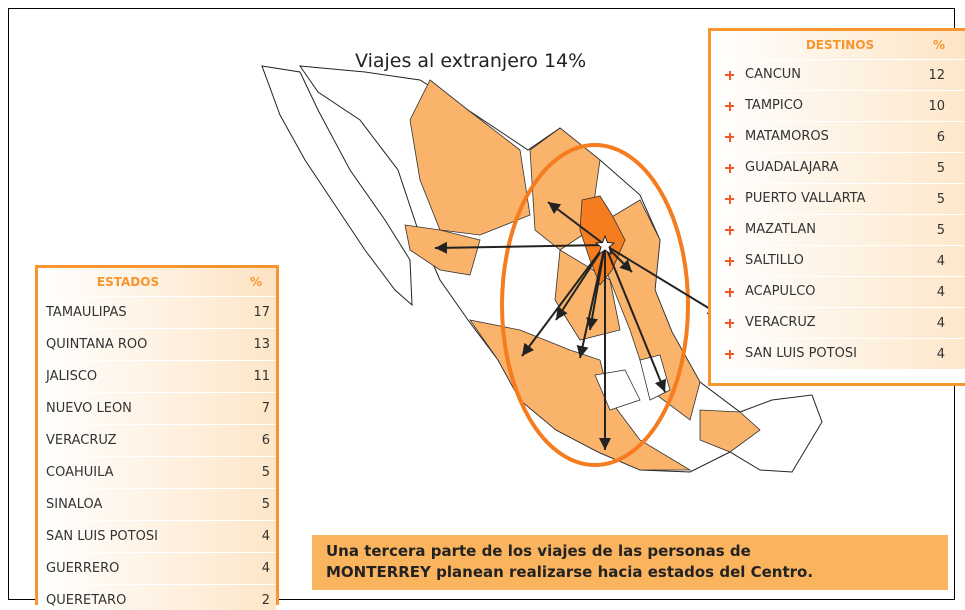 The image size is (965, 610). Describe the element at coordinates (157, 472) in the screenshot. I see `table-row: COAHUILA 5` at that location.